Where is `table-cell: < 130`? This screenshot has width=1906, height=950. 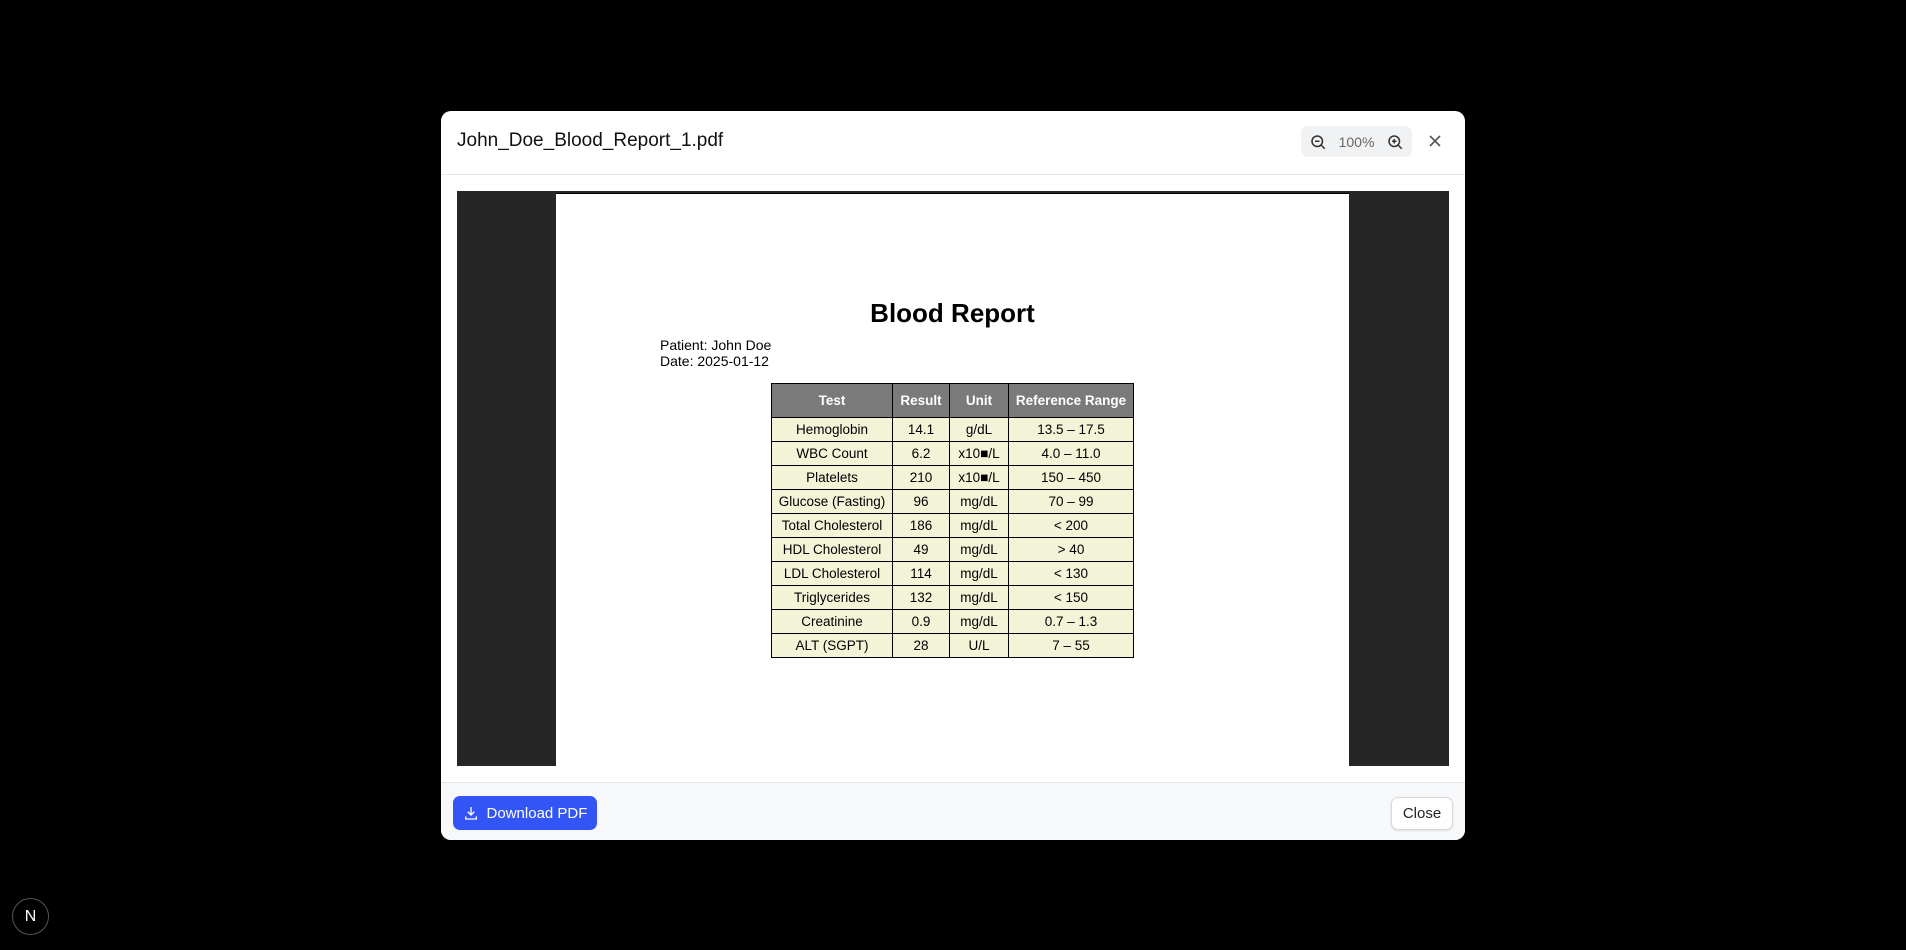
table-cell: < 130 is located at coordinates (1071, 573).